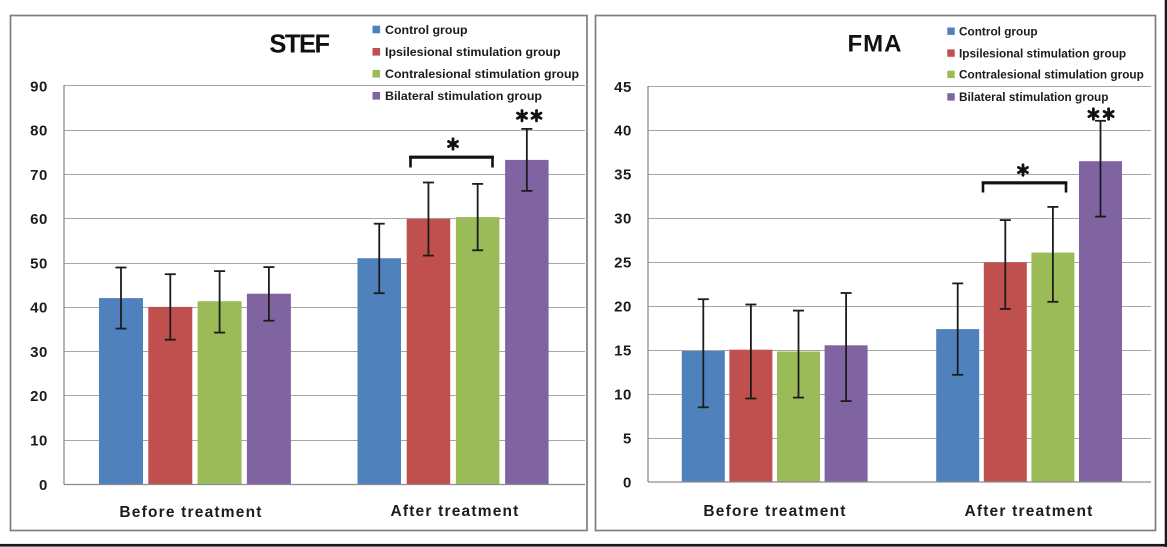 The height and width of the screenshot is (547, 1167). I want to click on svg-text: STEF, so click(299, 44).